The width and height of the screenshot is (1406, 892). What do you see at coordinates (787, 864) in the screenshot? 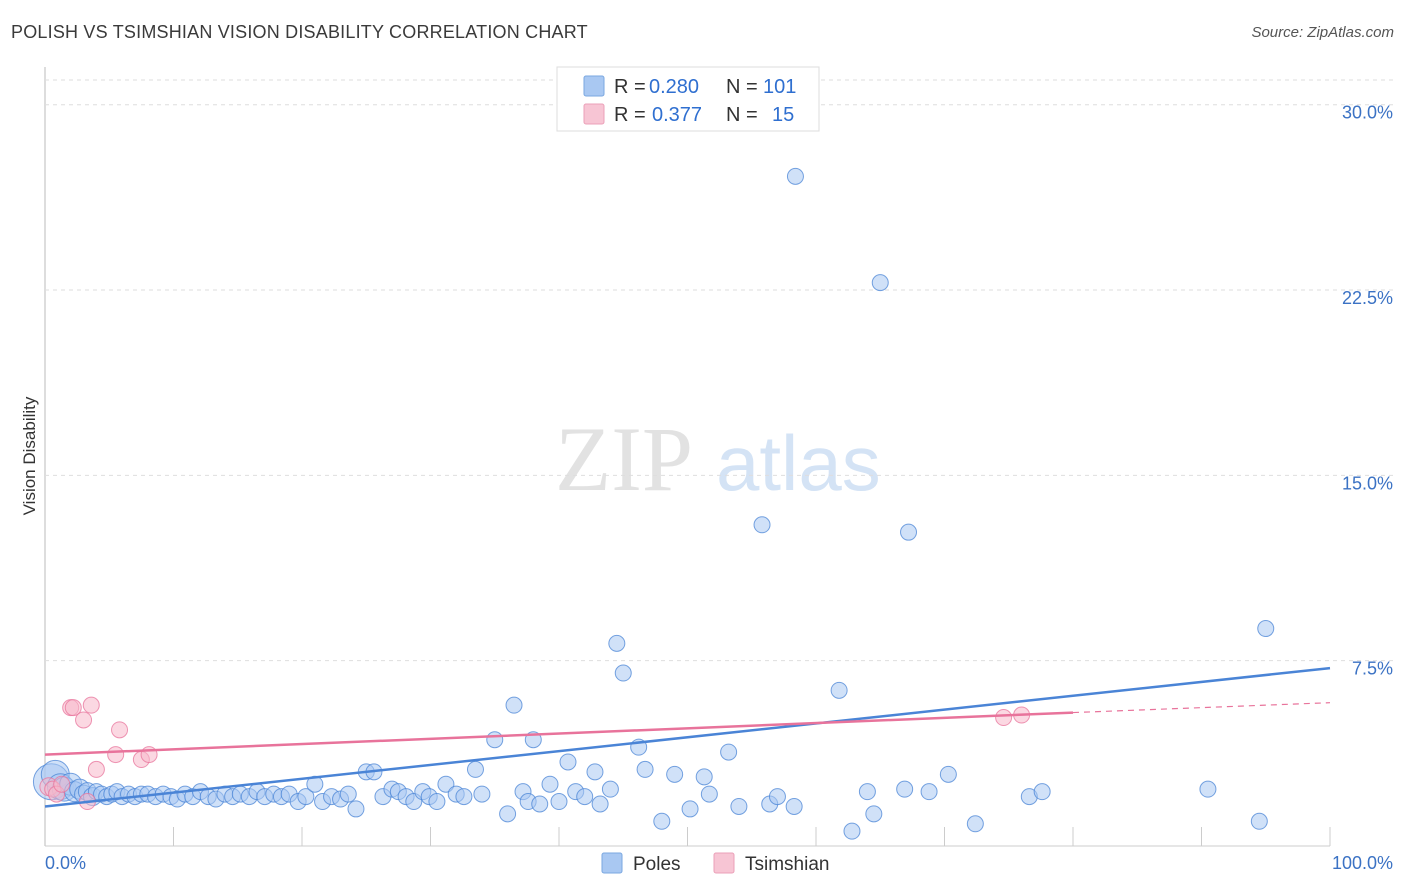
I see `bottom-legend-tsimshian: Tsimshian` at bounding box center [787, 864].